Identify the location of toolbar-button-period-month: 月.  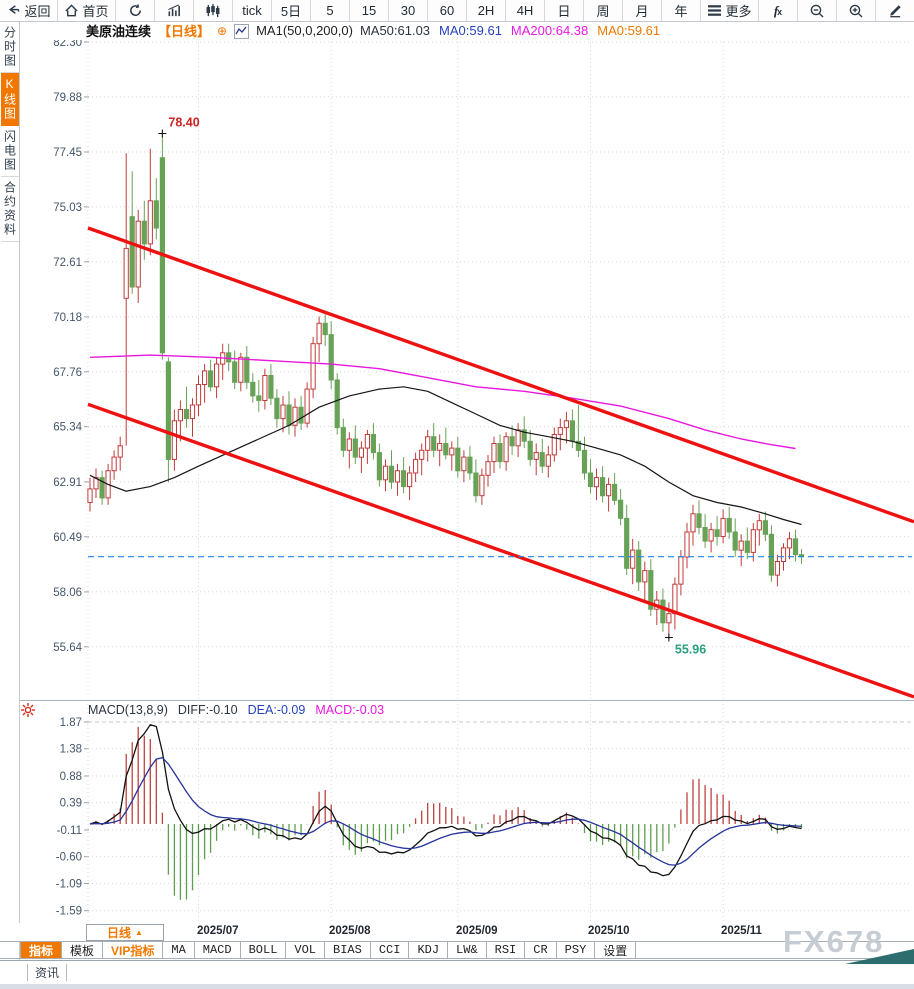
(642, 10).